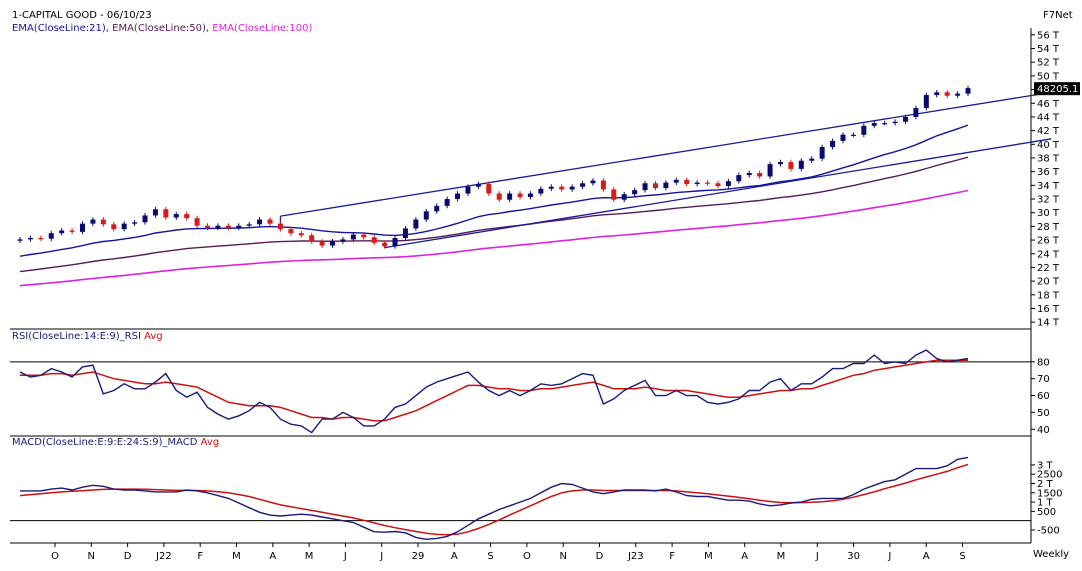  Describe the element at coordinates (109, 28) in the screenshot. I see `ema-legend-sep: ,` at that location.